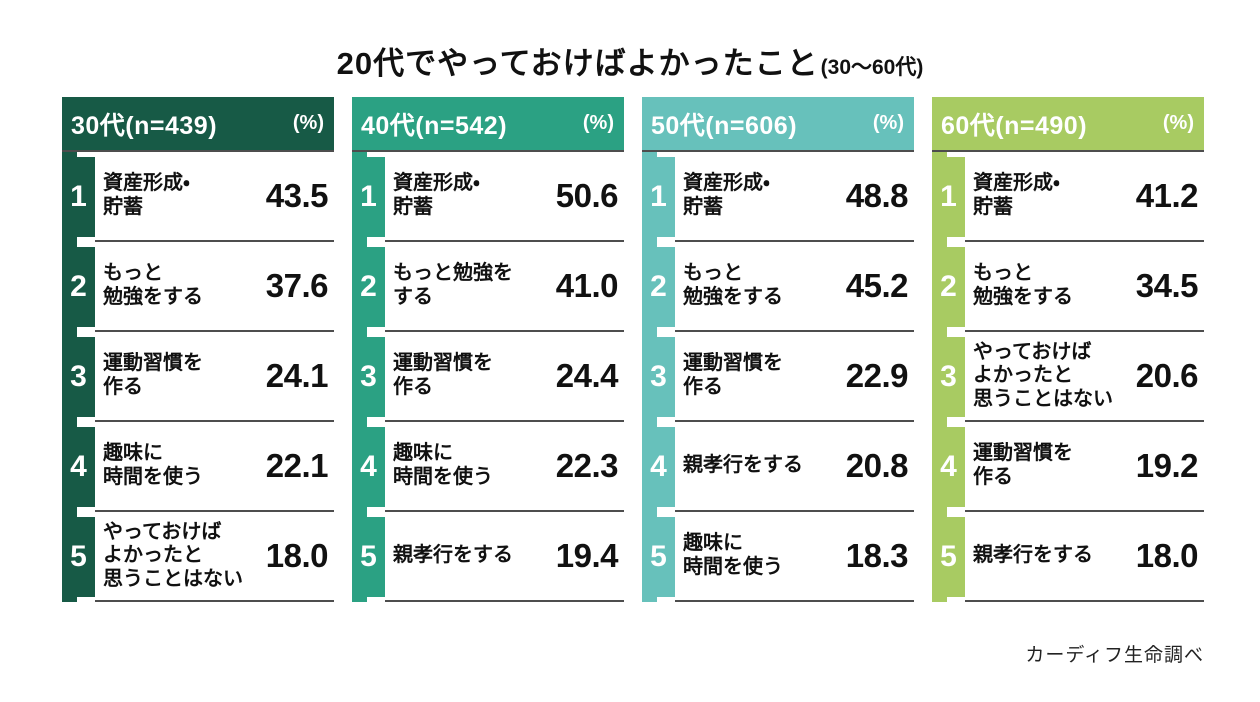 The width and height of the screenshot is (1260, 702). I want to click on ranking-row: 1 資産形成・ 貯蓄 50.6, so click(488, 197).